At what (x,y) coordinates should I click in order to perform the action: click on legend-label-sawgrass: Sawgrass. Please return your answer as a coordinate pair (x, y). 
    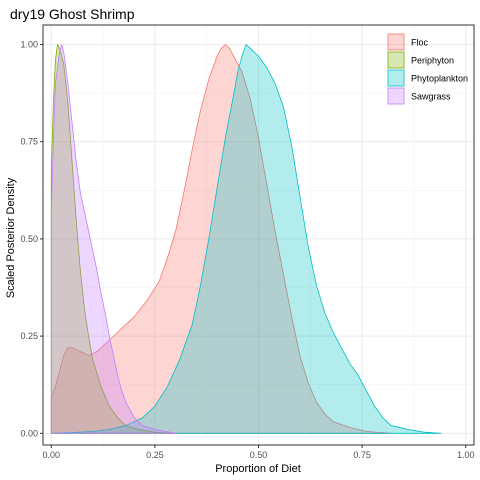
    Looking at the image, I should click on (431, 97).